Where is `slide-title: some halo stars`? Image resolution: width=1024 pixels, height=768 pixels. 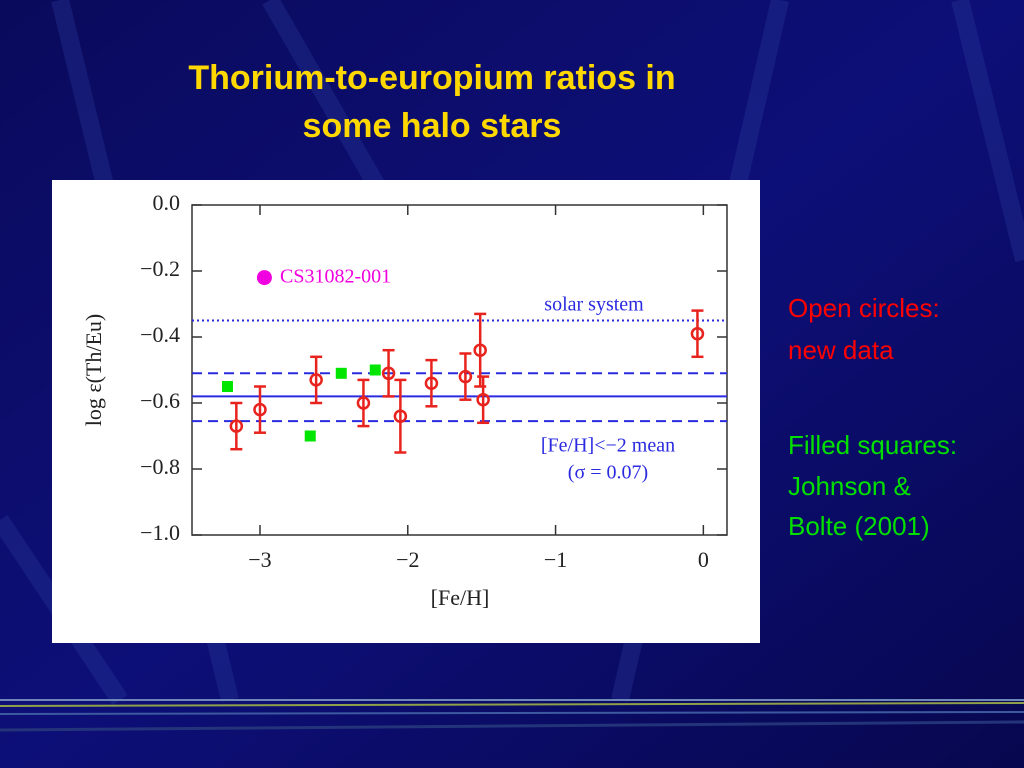
slide-title: some halo stars is located at coordinates (432, 126).